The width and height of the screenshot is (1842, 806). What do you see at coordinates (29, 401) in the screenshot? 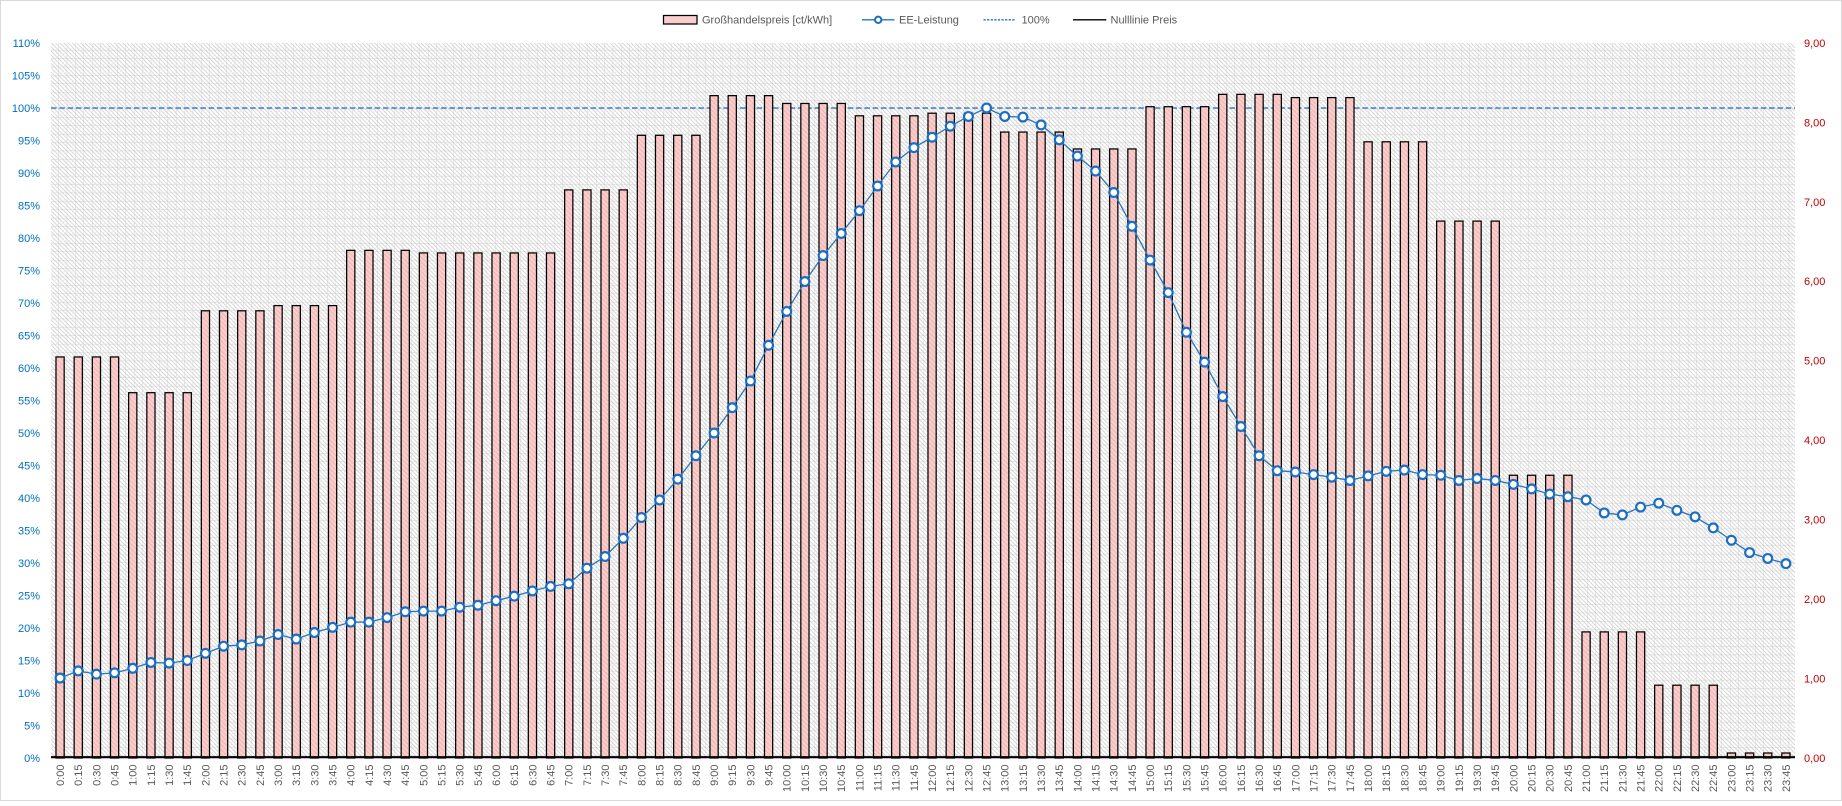
I see `svg-text: 55%` at bounding box center [29, 401].